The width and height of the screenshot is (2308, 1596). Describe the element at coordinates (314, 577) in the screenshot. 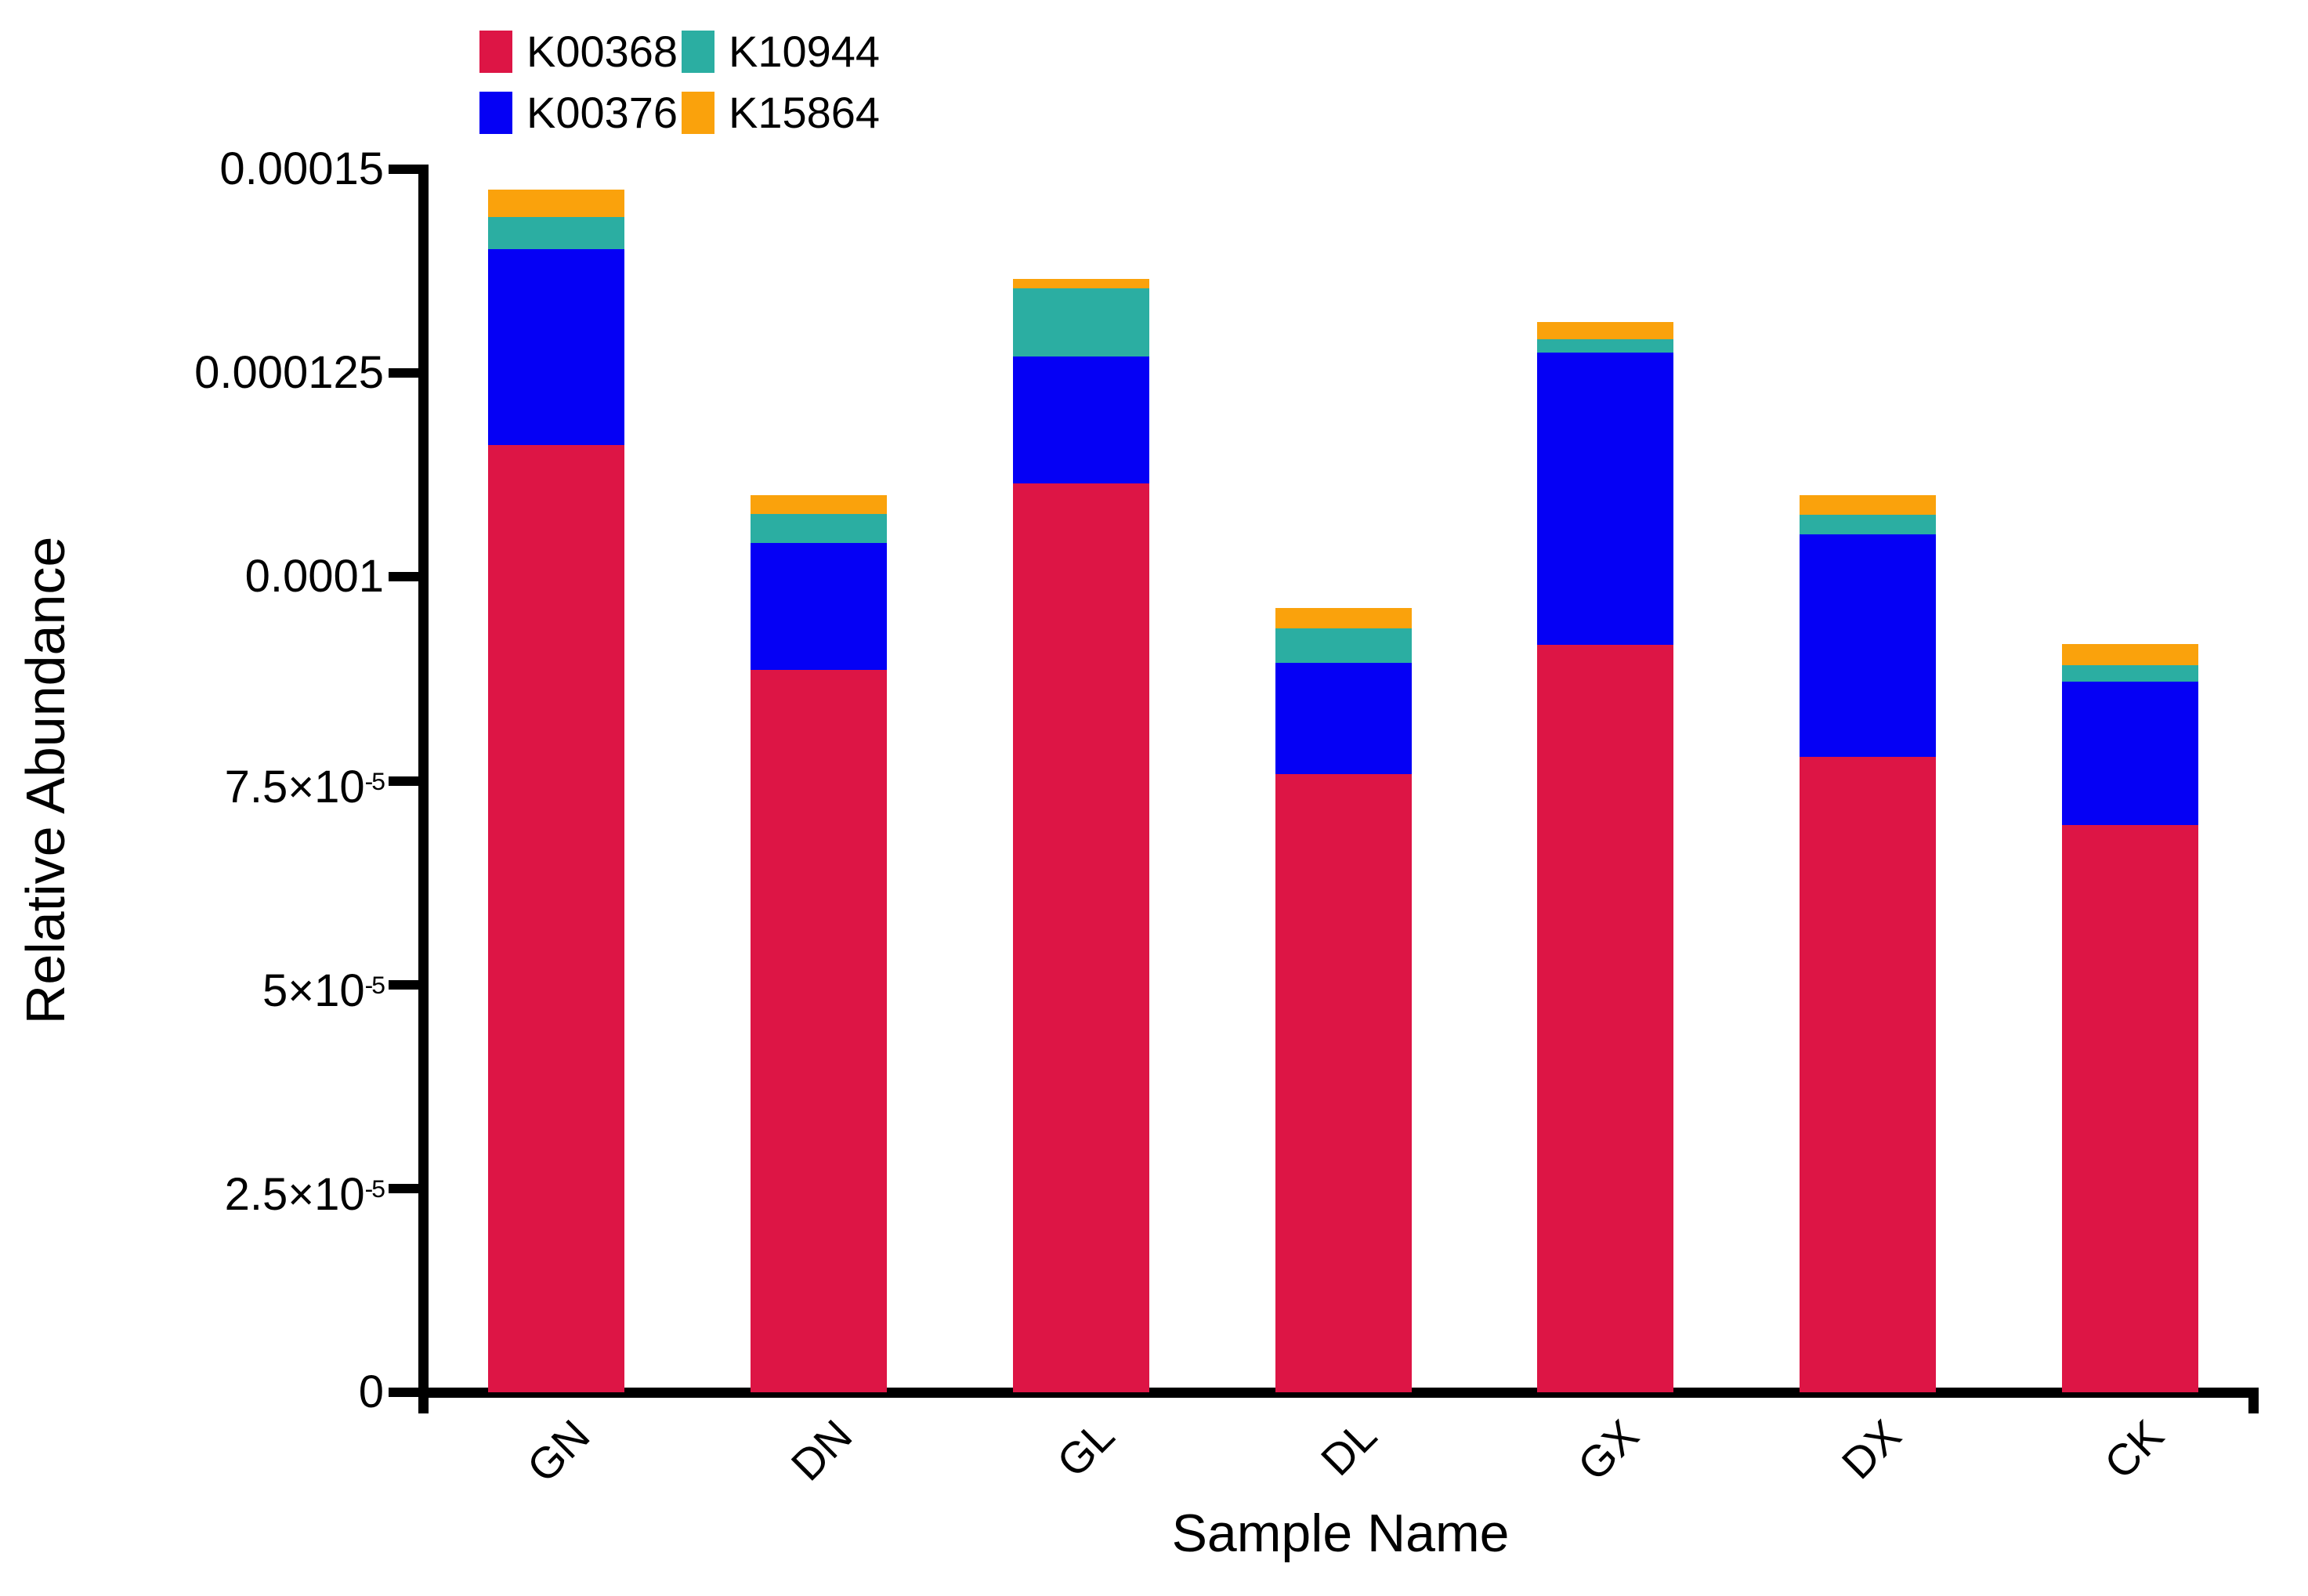

I see `y-tick-label: 0.0001` at that location.